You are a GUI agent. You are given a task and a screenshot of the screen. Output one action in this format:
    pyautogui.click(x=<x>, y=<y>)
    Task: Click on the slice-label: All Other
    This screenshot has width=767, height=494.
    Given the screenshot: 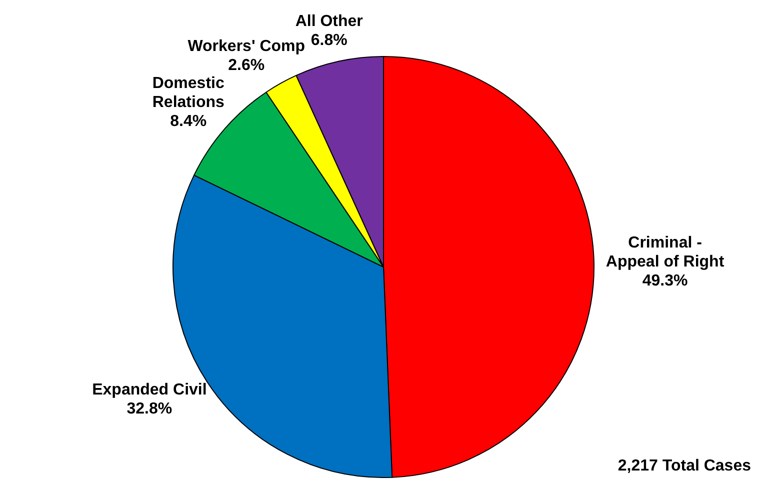 What is the action you would take?
    pyautogui.click(x=329, y=21)
    